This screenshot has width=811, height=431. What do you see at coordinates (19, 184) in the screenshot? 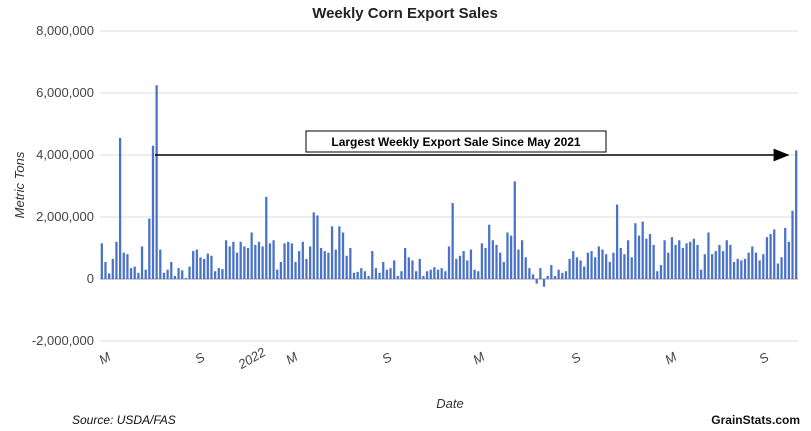
I see `y-axis-label: Metric Tons` at bounding box center [19, 184].